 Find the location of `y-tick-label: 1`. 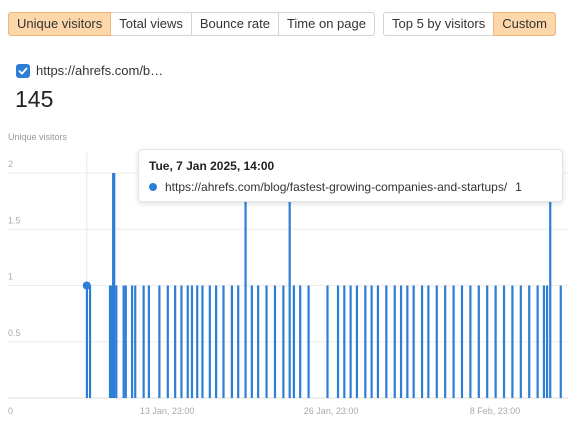

y-tick-label: 1 is located at coordinates (10, 277).